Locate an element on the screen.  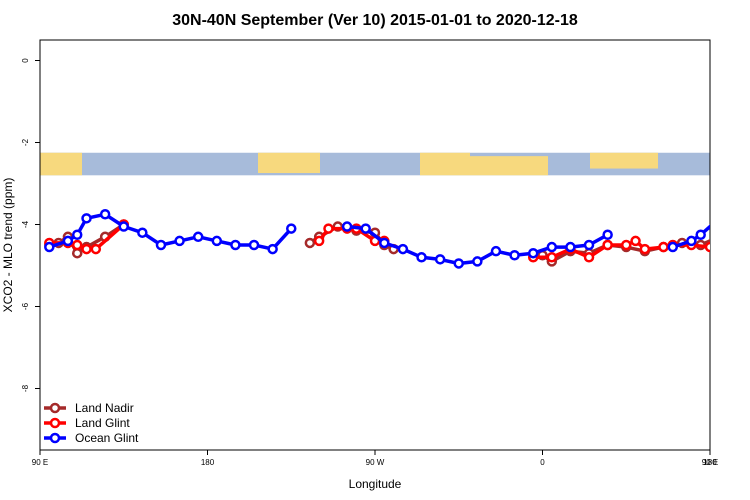
y-tick-label: -4 is located at coordinates (25, 224).